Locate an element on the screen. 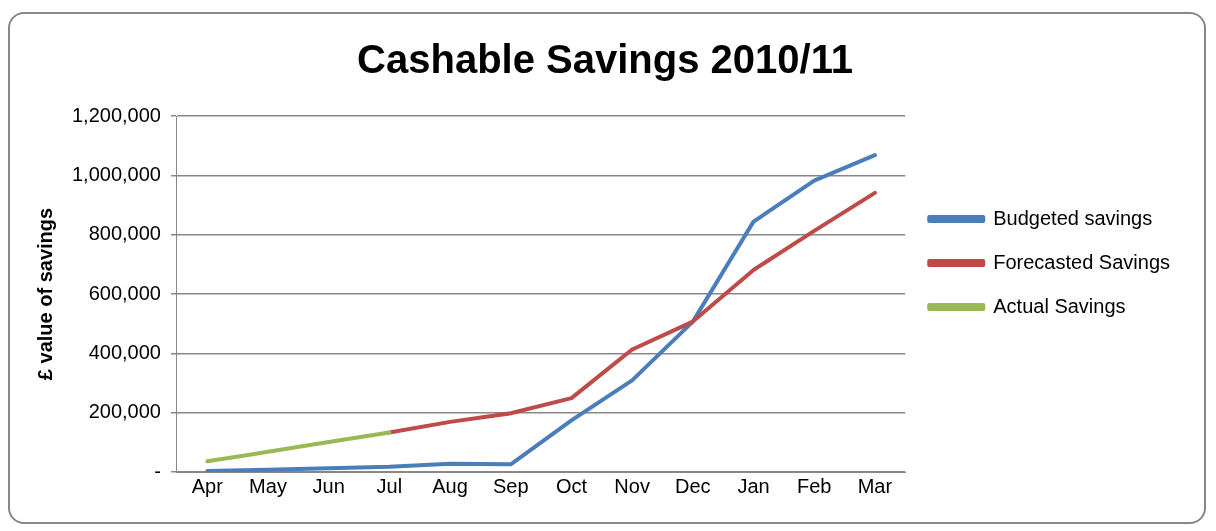  y-tick-label: - is located at coordinates (157, 470).